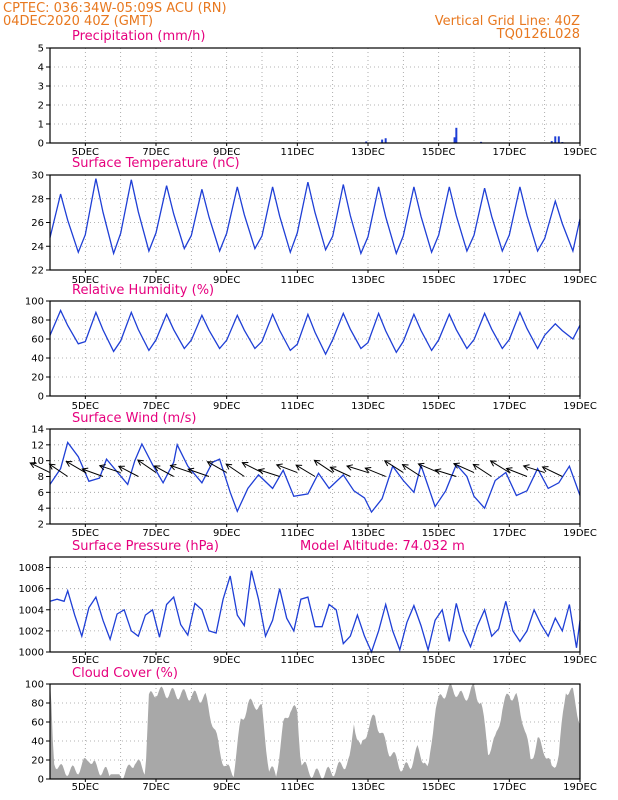 The image size is (618, 800). I want to click on y-tick-label: 12, so click(37, 445).